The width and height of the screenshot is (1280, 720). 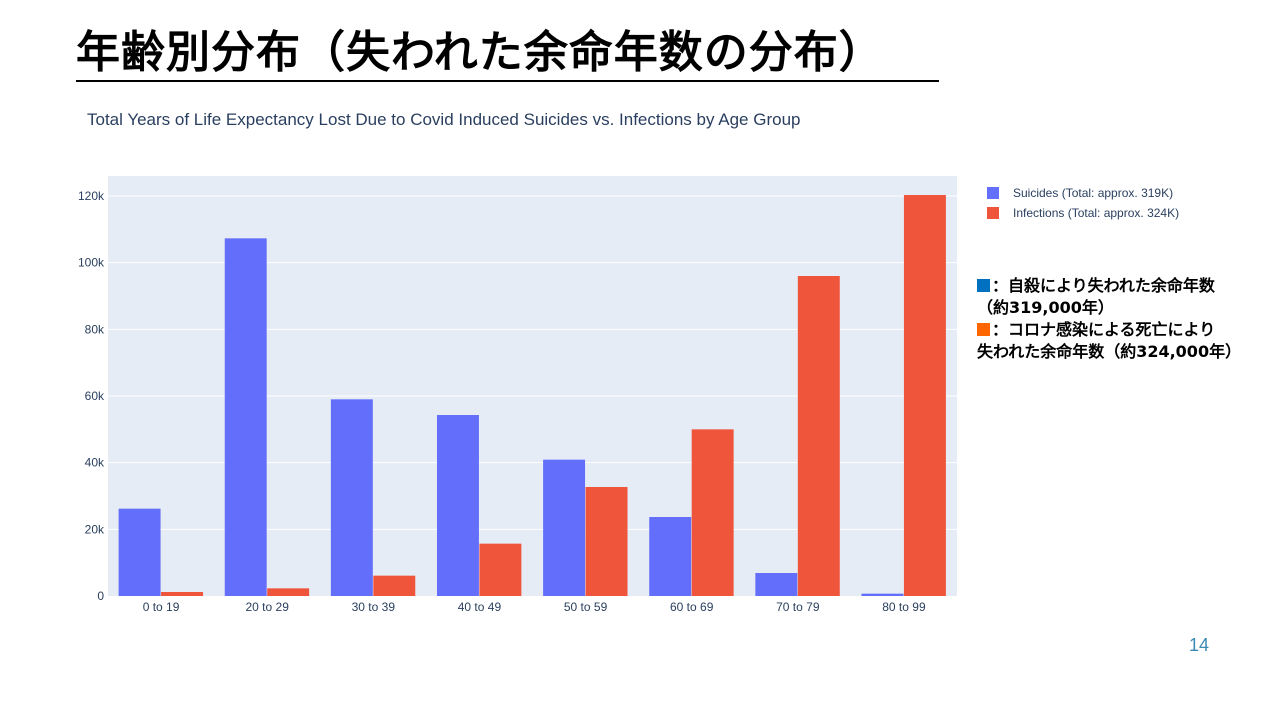 I want to click on note-infection-line1: ：コロナ感染による死亡により, so click(x=1124, y=330).